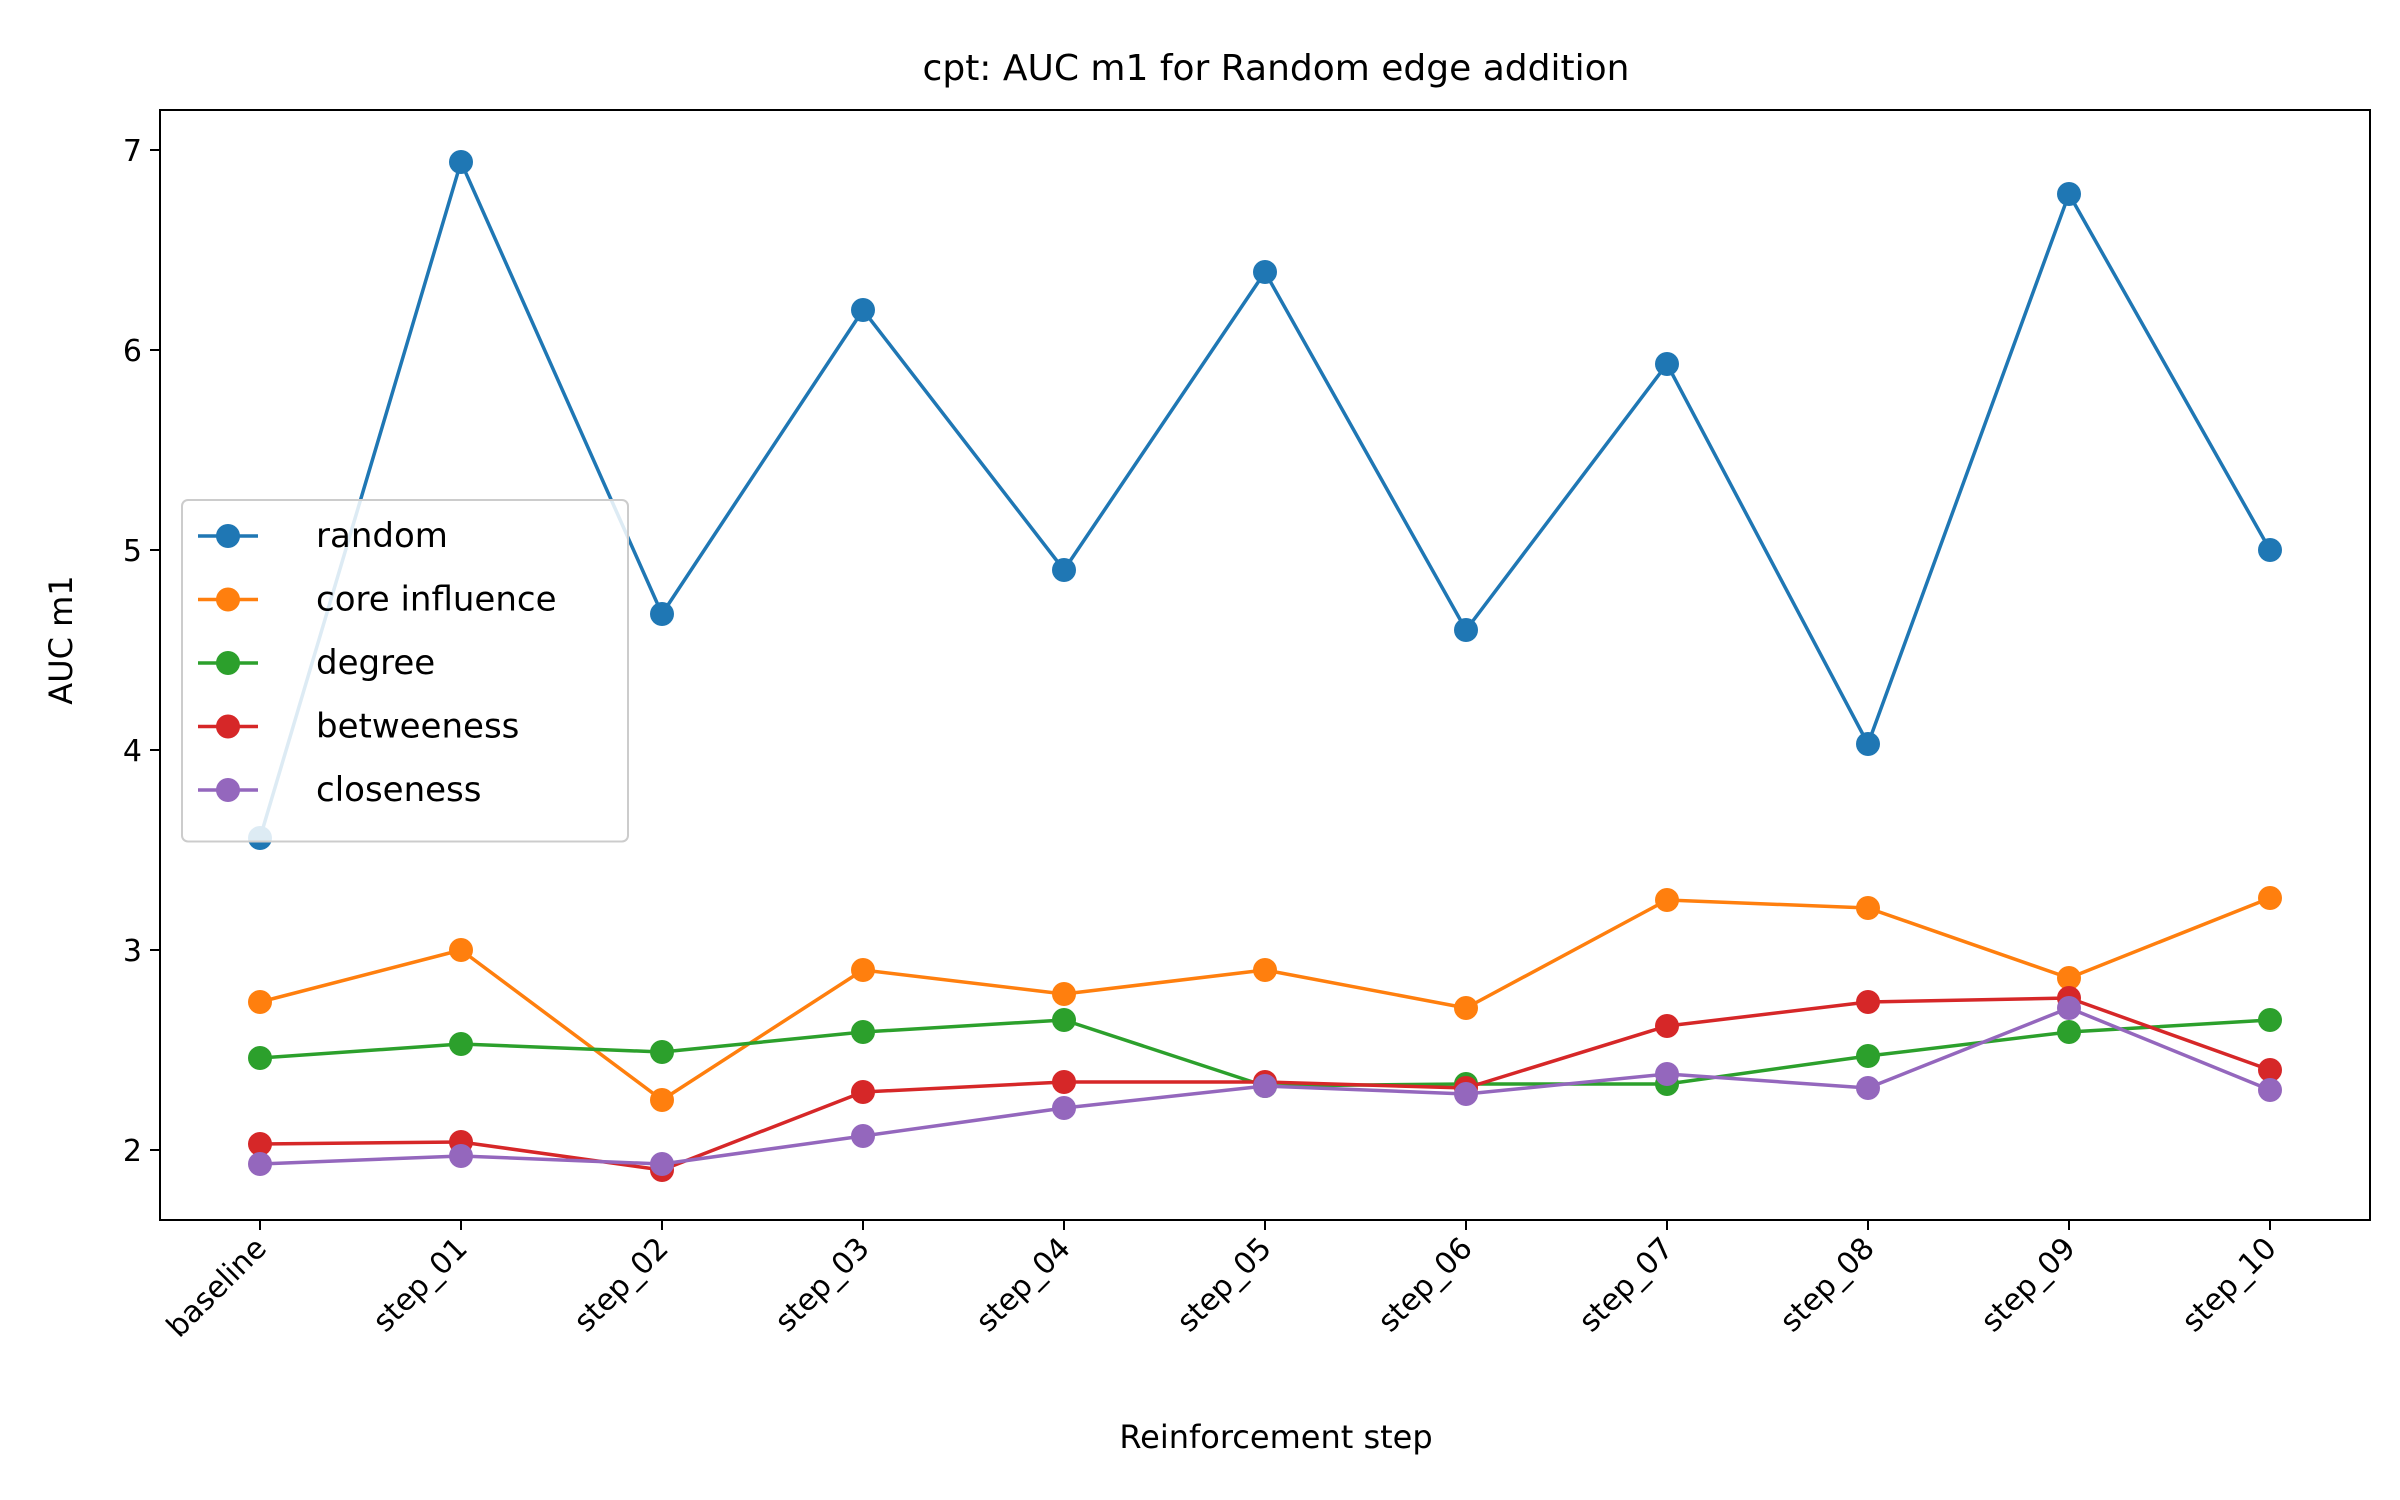  I want to click on legend-label: betweeness, so click(417, 727).